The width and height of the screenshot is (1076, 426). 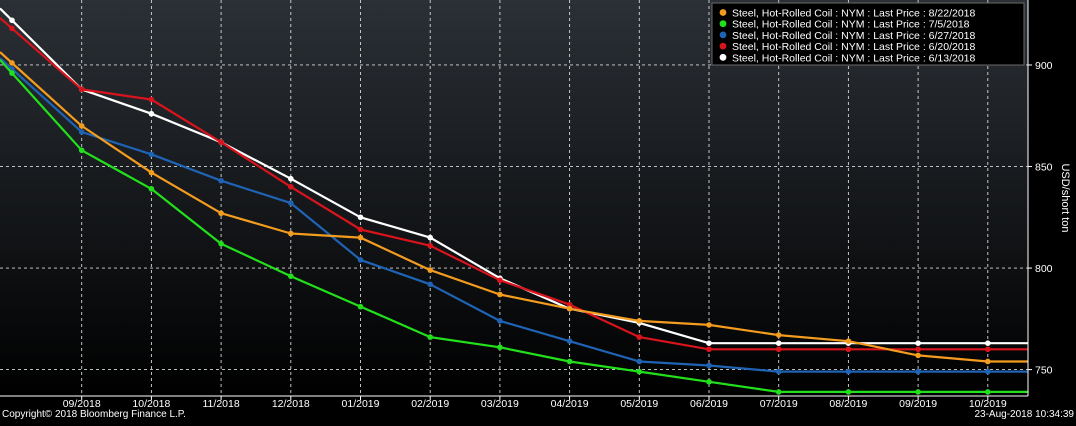 I want to click on footer-timestamp: 23-Aug-2018 10:34:39, so click(x=1024, y=414).